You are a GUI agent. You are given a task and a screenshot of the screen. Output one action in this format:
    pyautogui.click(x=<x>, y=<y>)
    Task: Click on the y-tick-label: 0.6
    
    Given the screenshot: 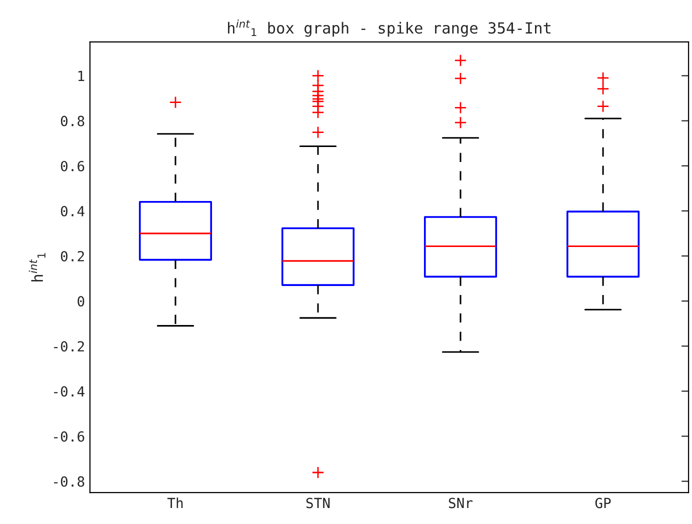 What is the action you would take?
    pyautogui.click(x=72, y=166)
    